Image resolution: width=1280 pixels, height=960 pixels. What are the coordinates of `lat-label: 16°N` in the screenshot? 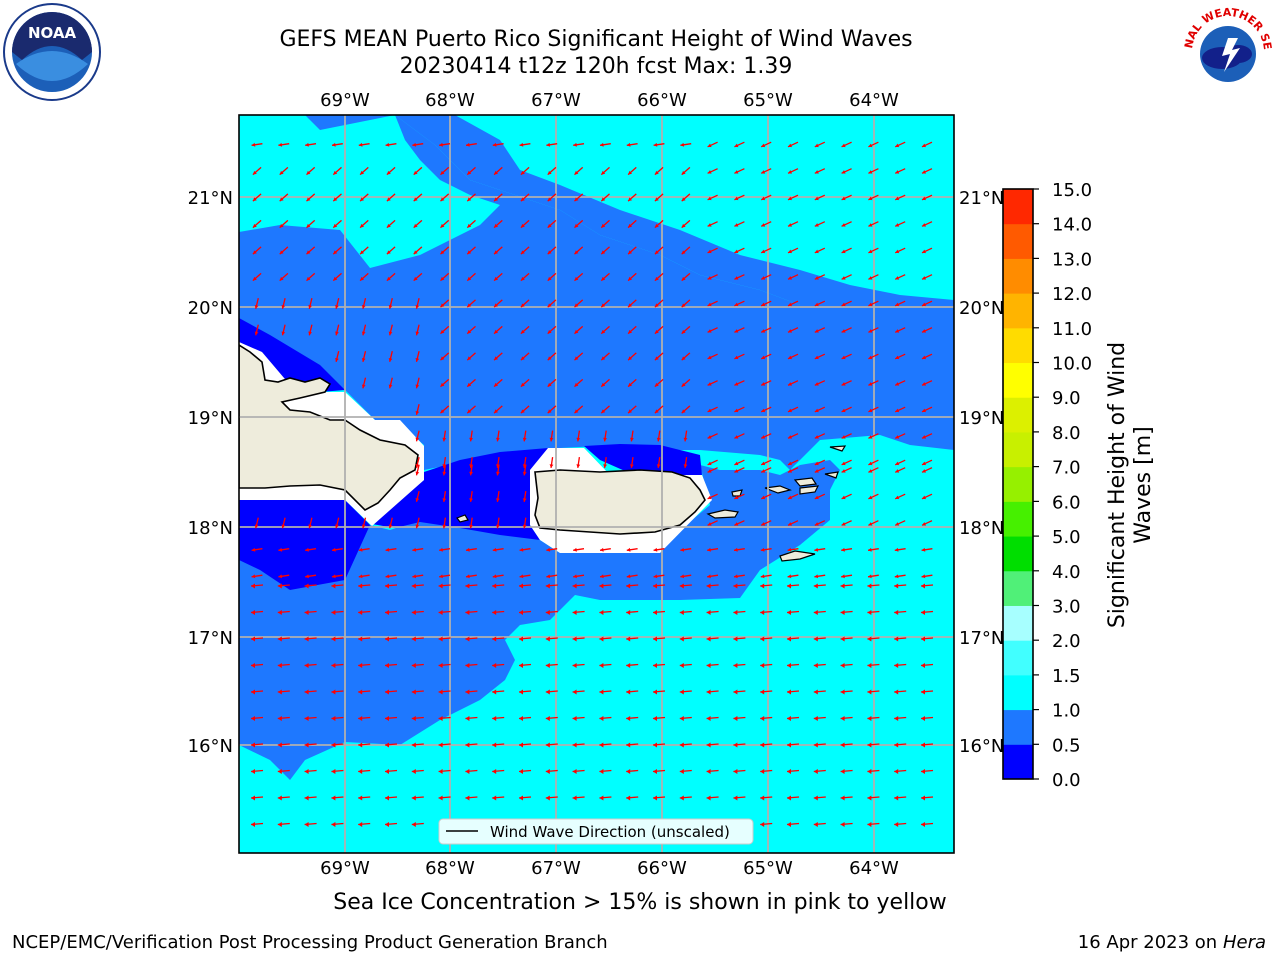 It's located at (981, 746).